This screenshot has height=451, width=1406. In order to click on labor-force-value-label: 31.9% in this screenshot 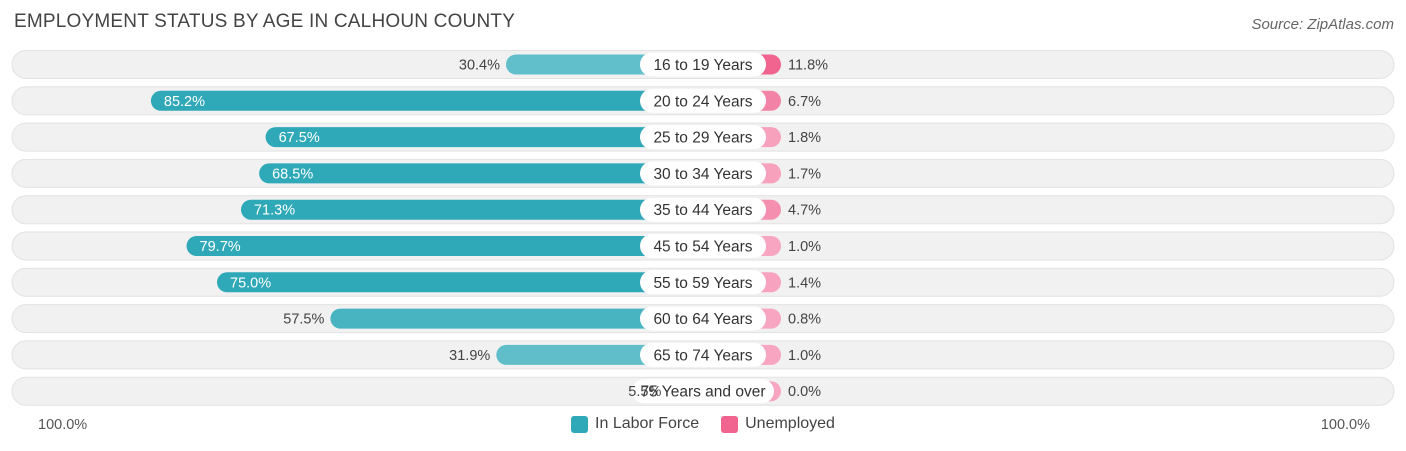, I will do `click(469, 356)`.